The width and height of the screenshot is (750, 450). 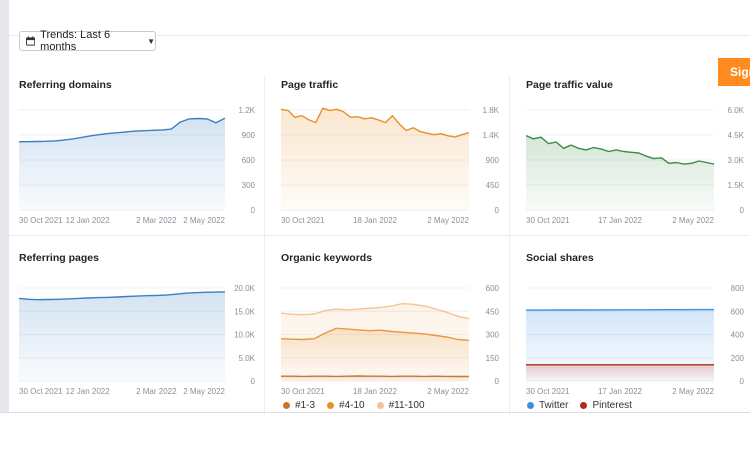 I want to click on y-tick-label: 150, so click(x=493, y=358).